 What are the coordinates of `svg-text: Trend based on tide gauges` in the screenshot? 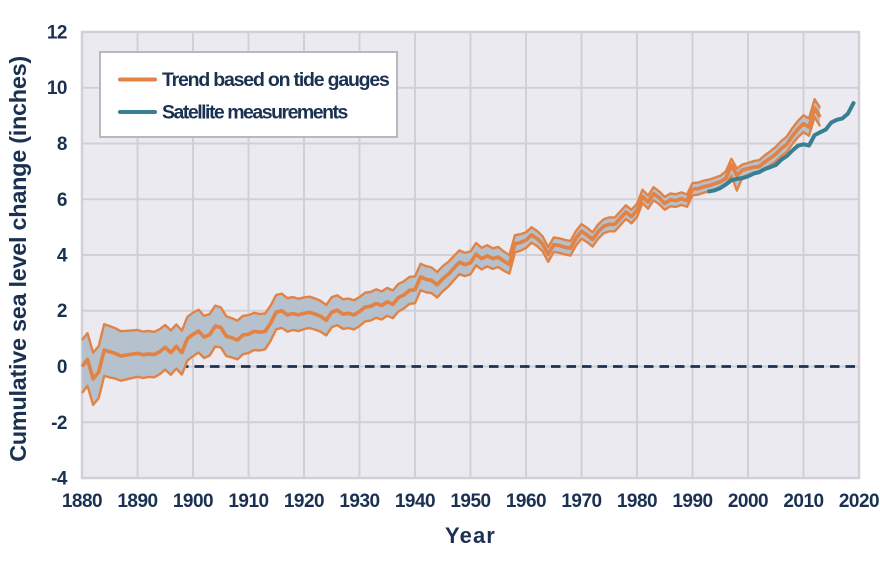 It's located at (276, 80).